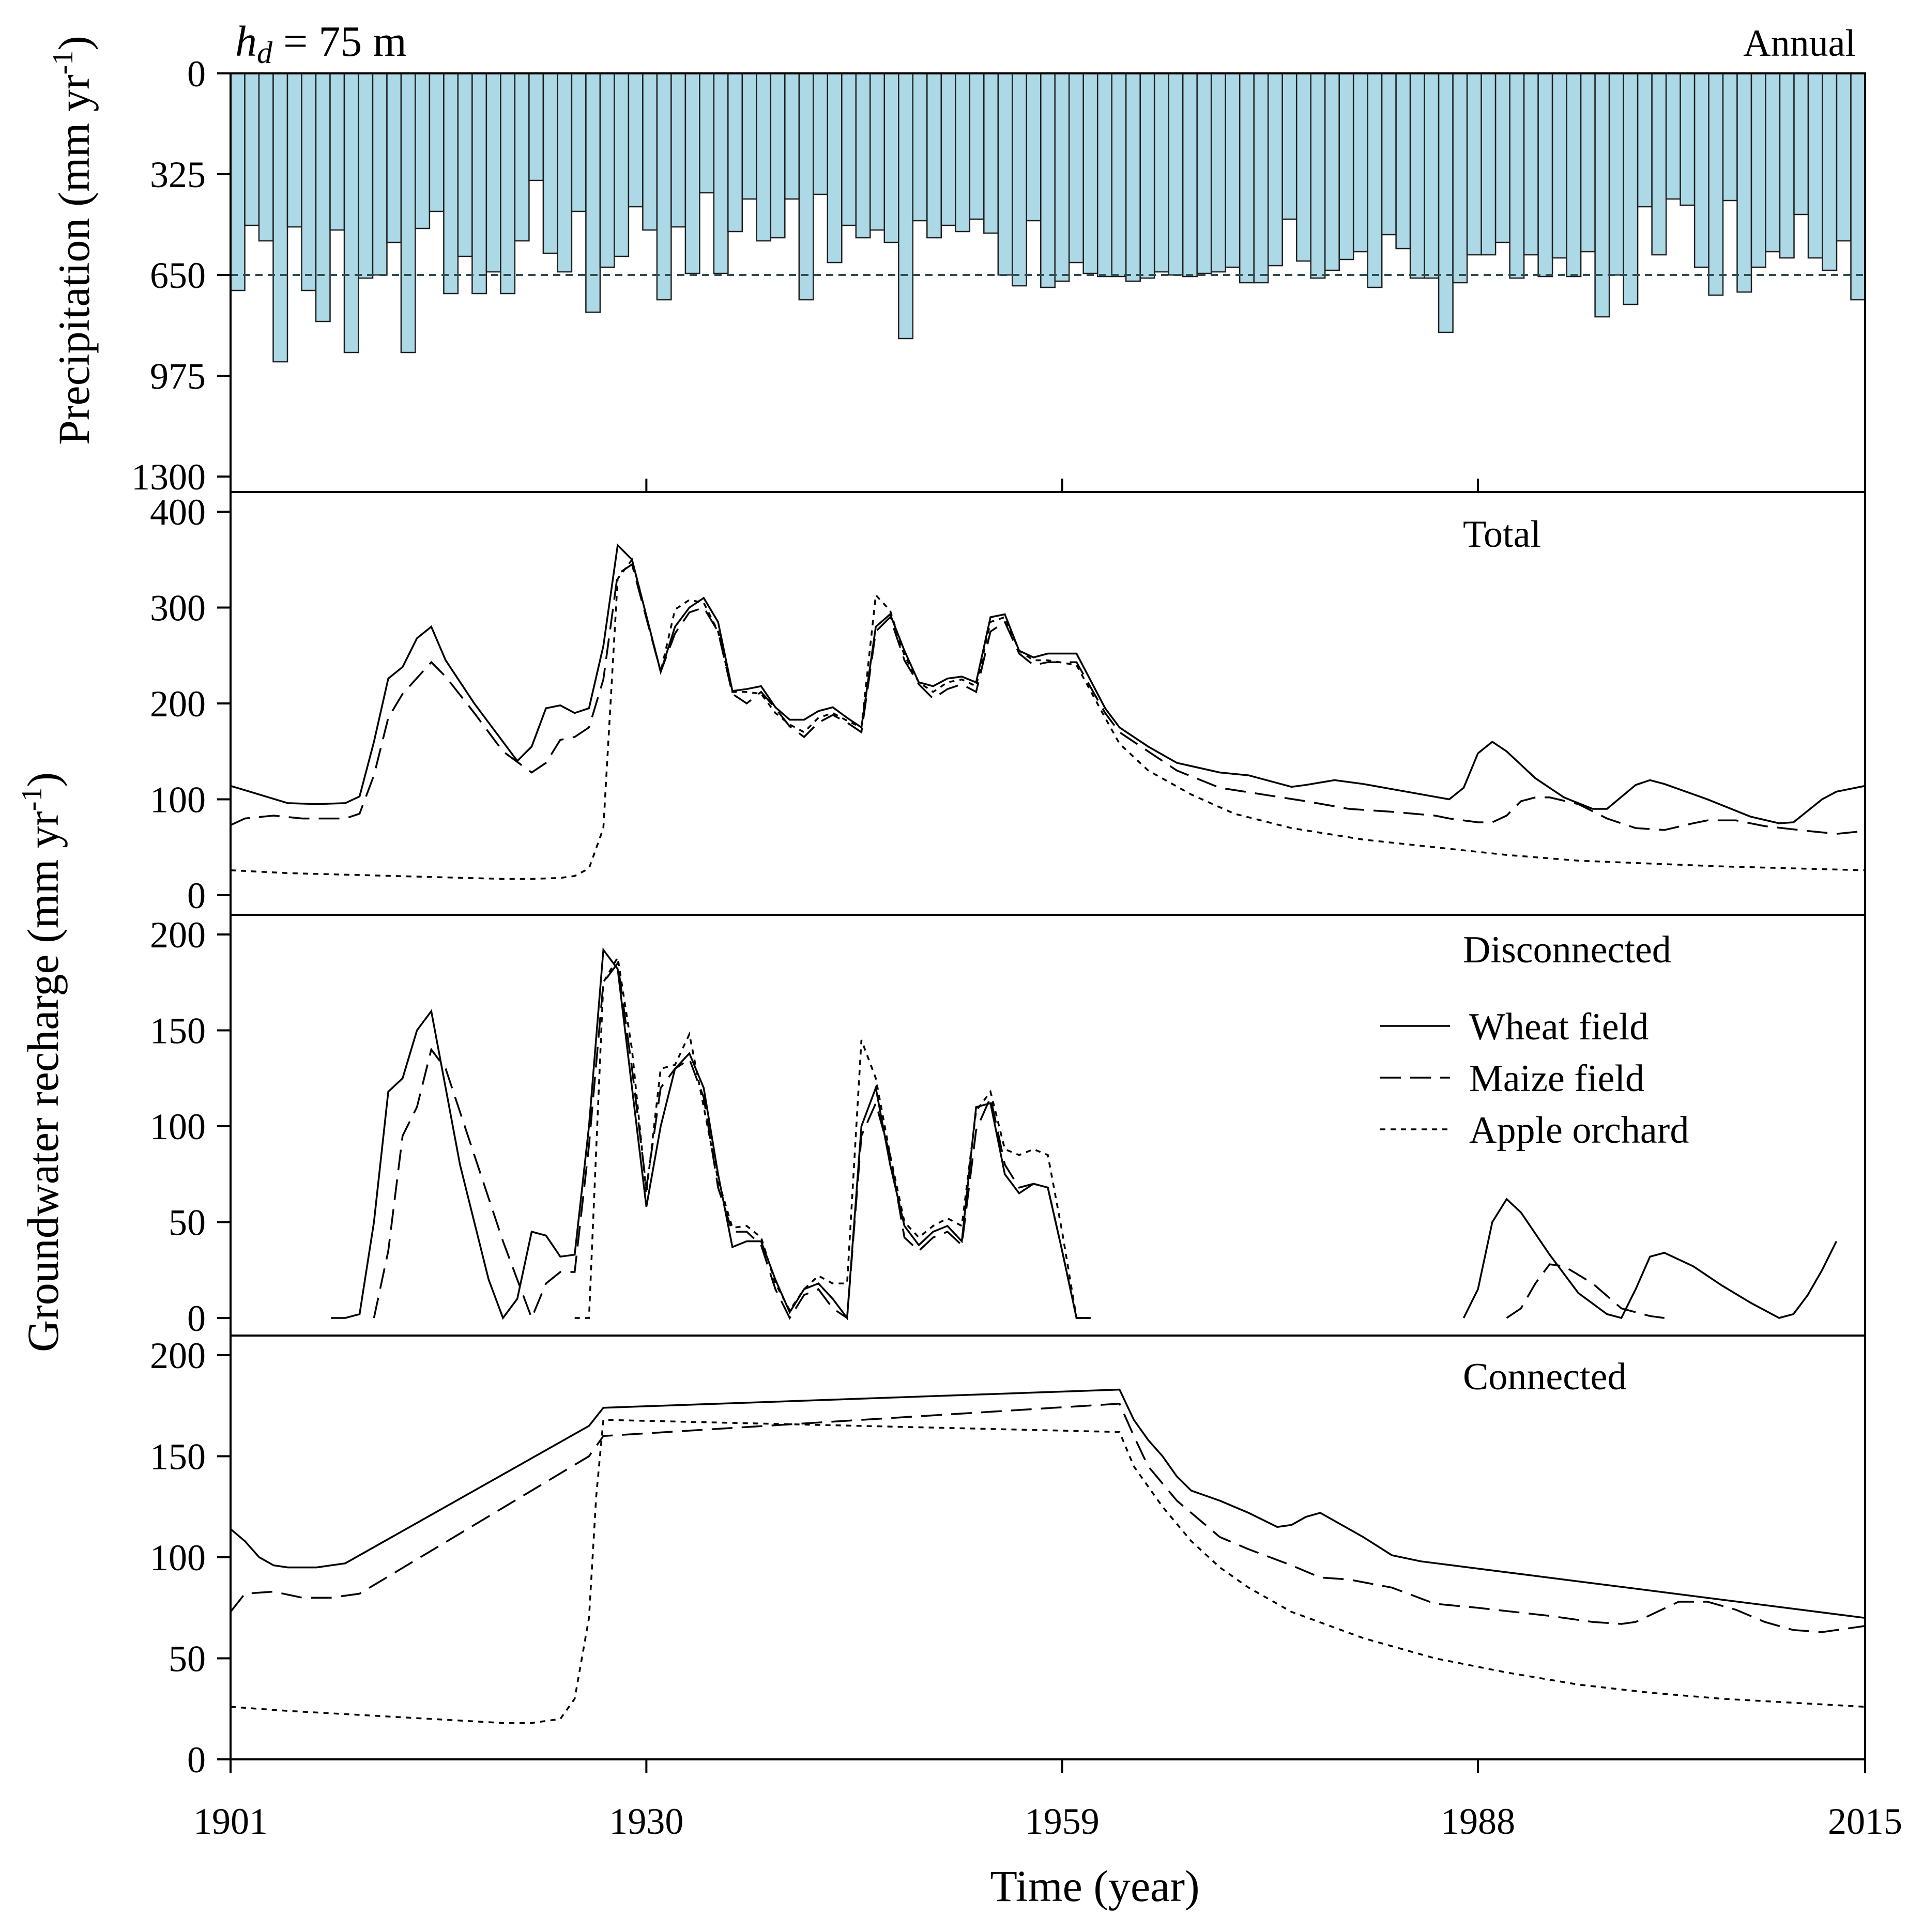 The width and height of the screenshot is (1923, 1932). What do you see at coordinates (437, 142) in the screenshot?
I see `precip-bar-1915` at bounding box center [437, 142].